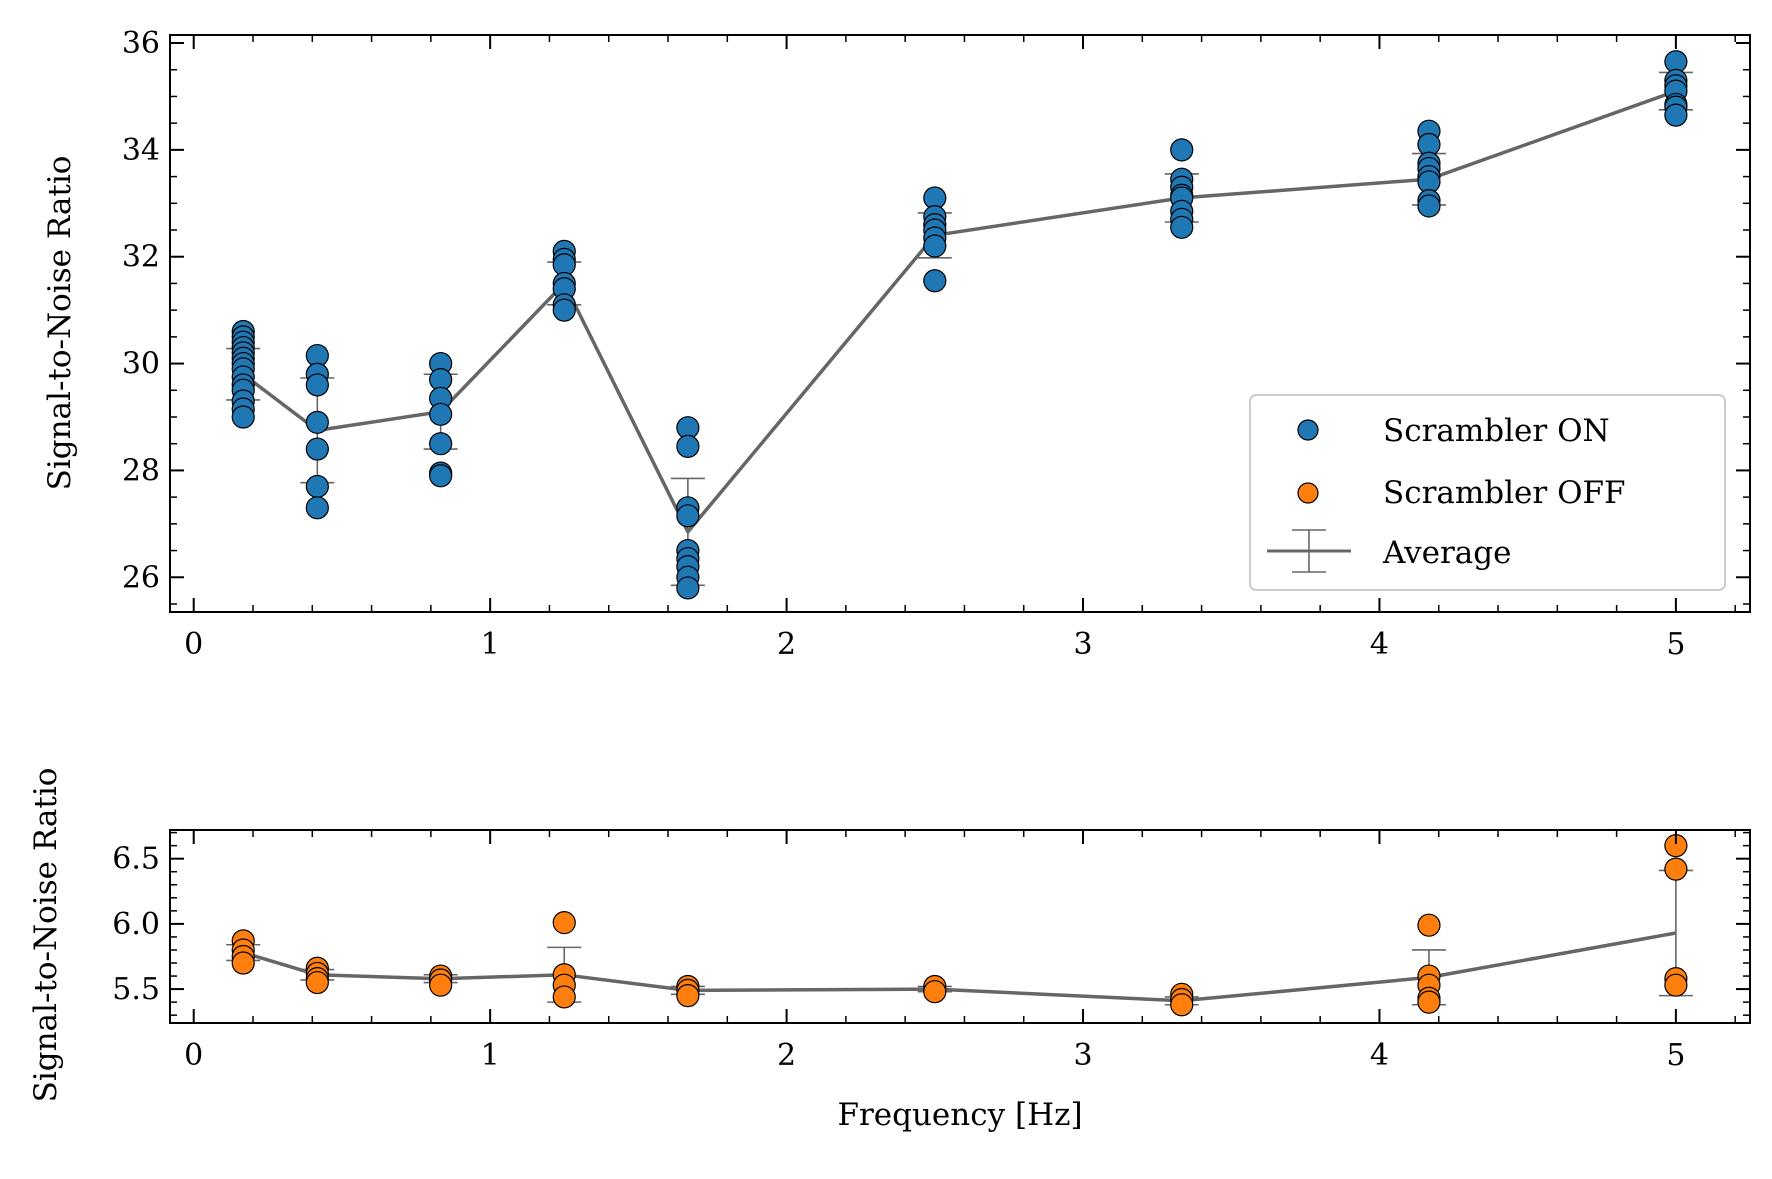 This screenshot has width=1772, height=1179. Describe the element at coordinates (141, 577) in the screenshot. I see `top-y-tick-label: 26` at that location.